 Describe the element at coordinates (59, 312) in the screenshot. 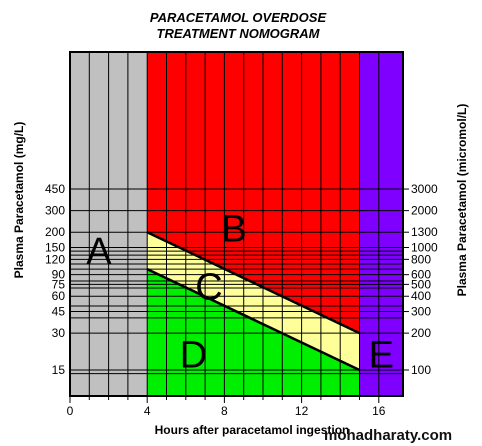

I see `y-tick-label-left: 45` at that location.